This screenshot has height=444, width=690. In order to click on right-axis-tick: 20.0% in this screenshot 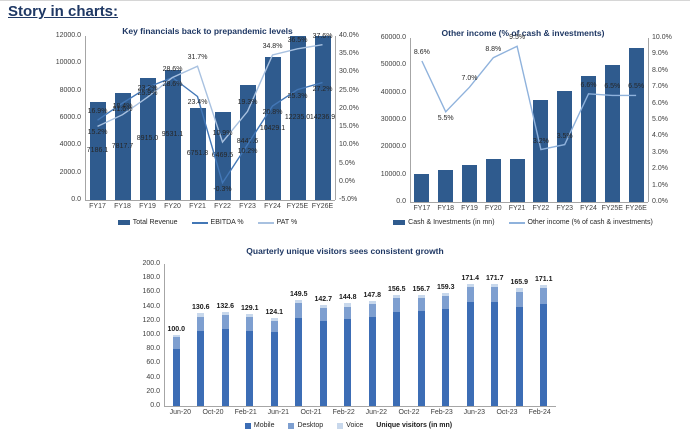, I will do `click(349, 108)`.